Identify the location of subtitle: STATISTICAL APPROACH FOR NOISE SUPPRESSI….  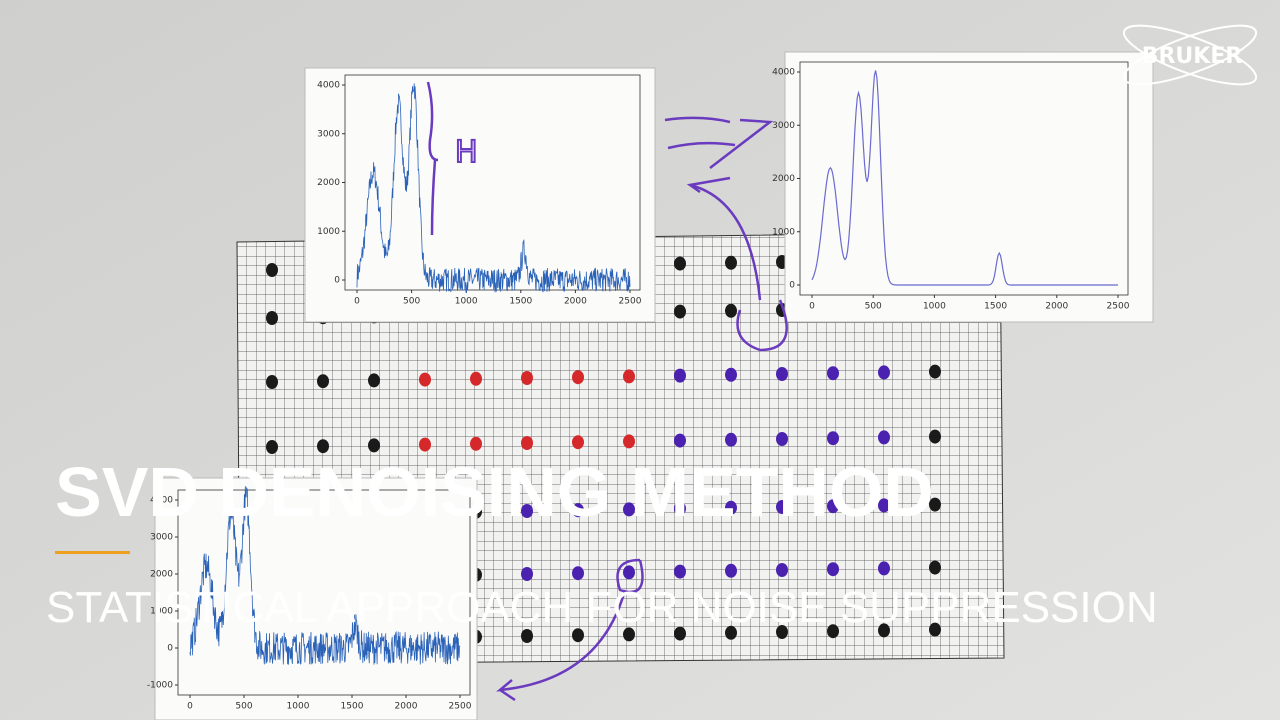
(602, 607).